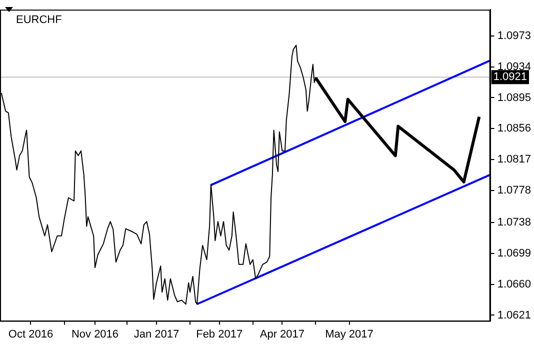  I want to click on y-tick-label: 1.0621, so click(514, 315).